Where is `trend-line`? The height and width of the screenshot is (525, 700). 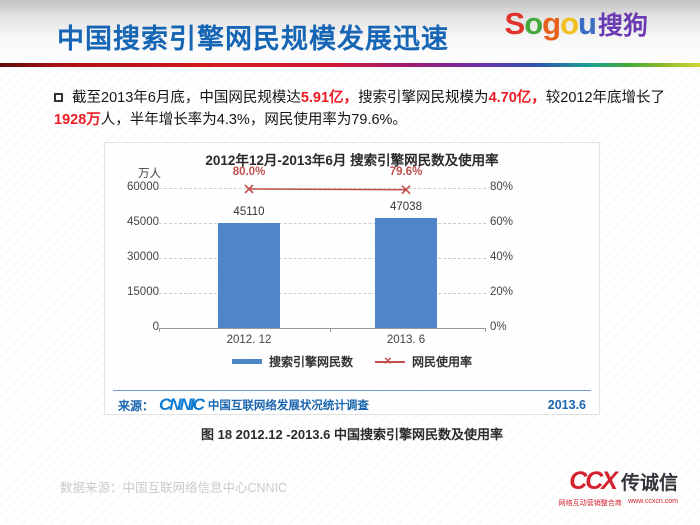
trend-line is located at coordinates (327, 189).